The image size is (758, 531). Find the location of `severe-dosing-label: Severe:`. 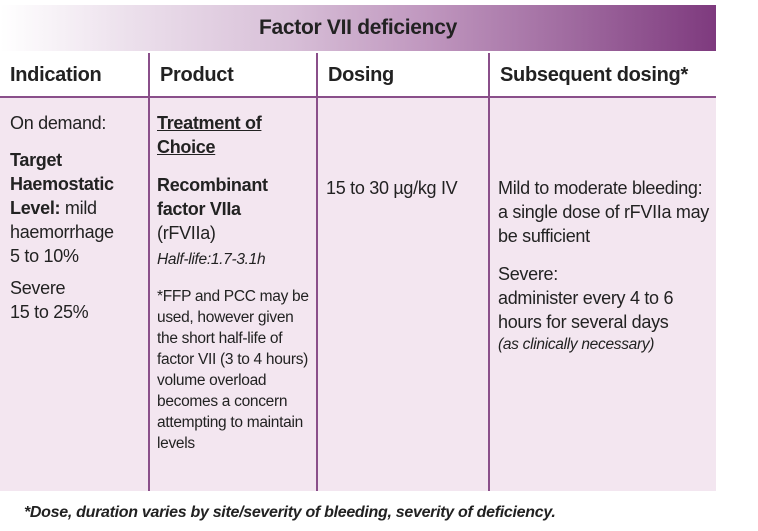

severe-dosing-label: Severe: is located at coordinates (528, 274).